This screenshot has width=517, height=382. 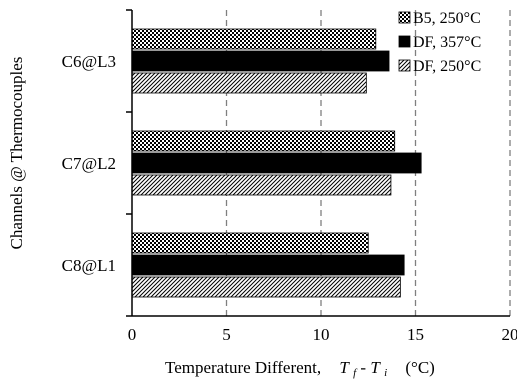 What do you see at coordinates (261, 185) in the screenshot?
I see `bar-C7@L2-DF, 250°C` at bounding box center [261, 185].